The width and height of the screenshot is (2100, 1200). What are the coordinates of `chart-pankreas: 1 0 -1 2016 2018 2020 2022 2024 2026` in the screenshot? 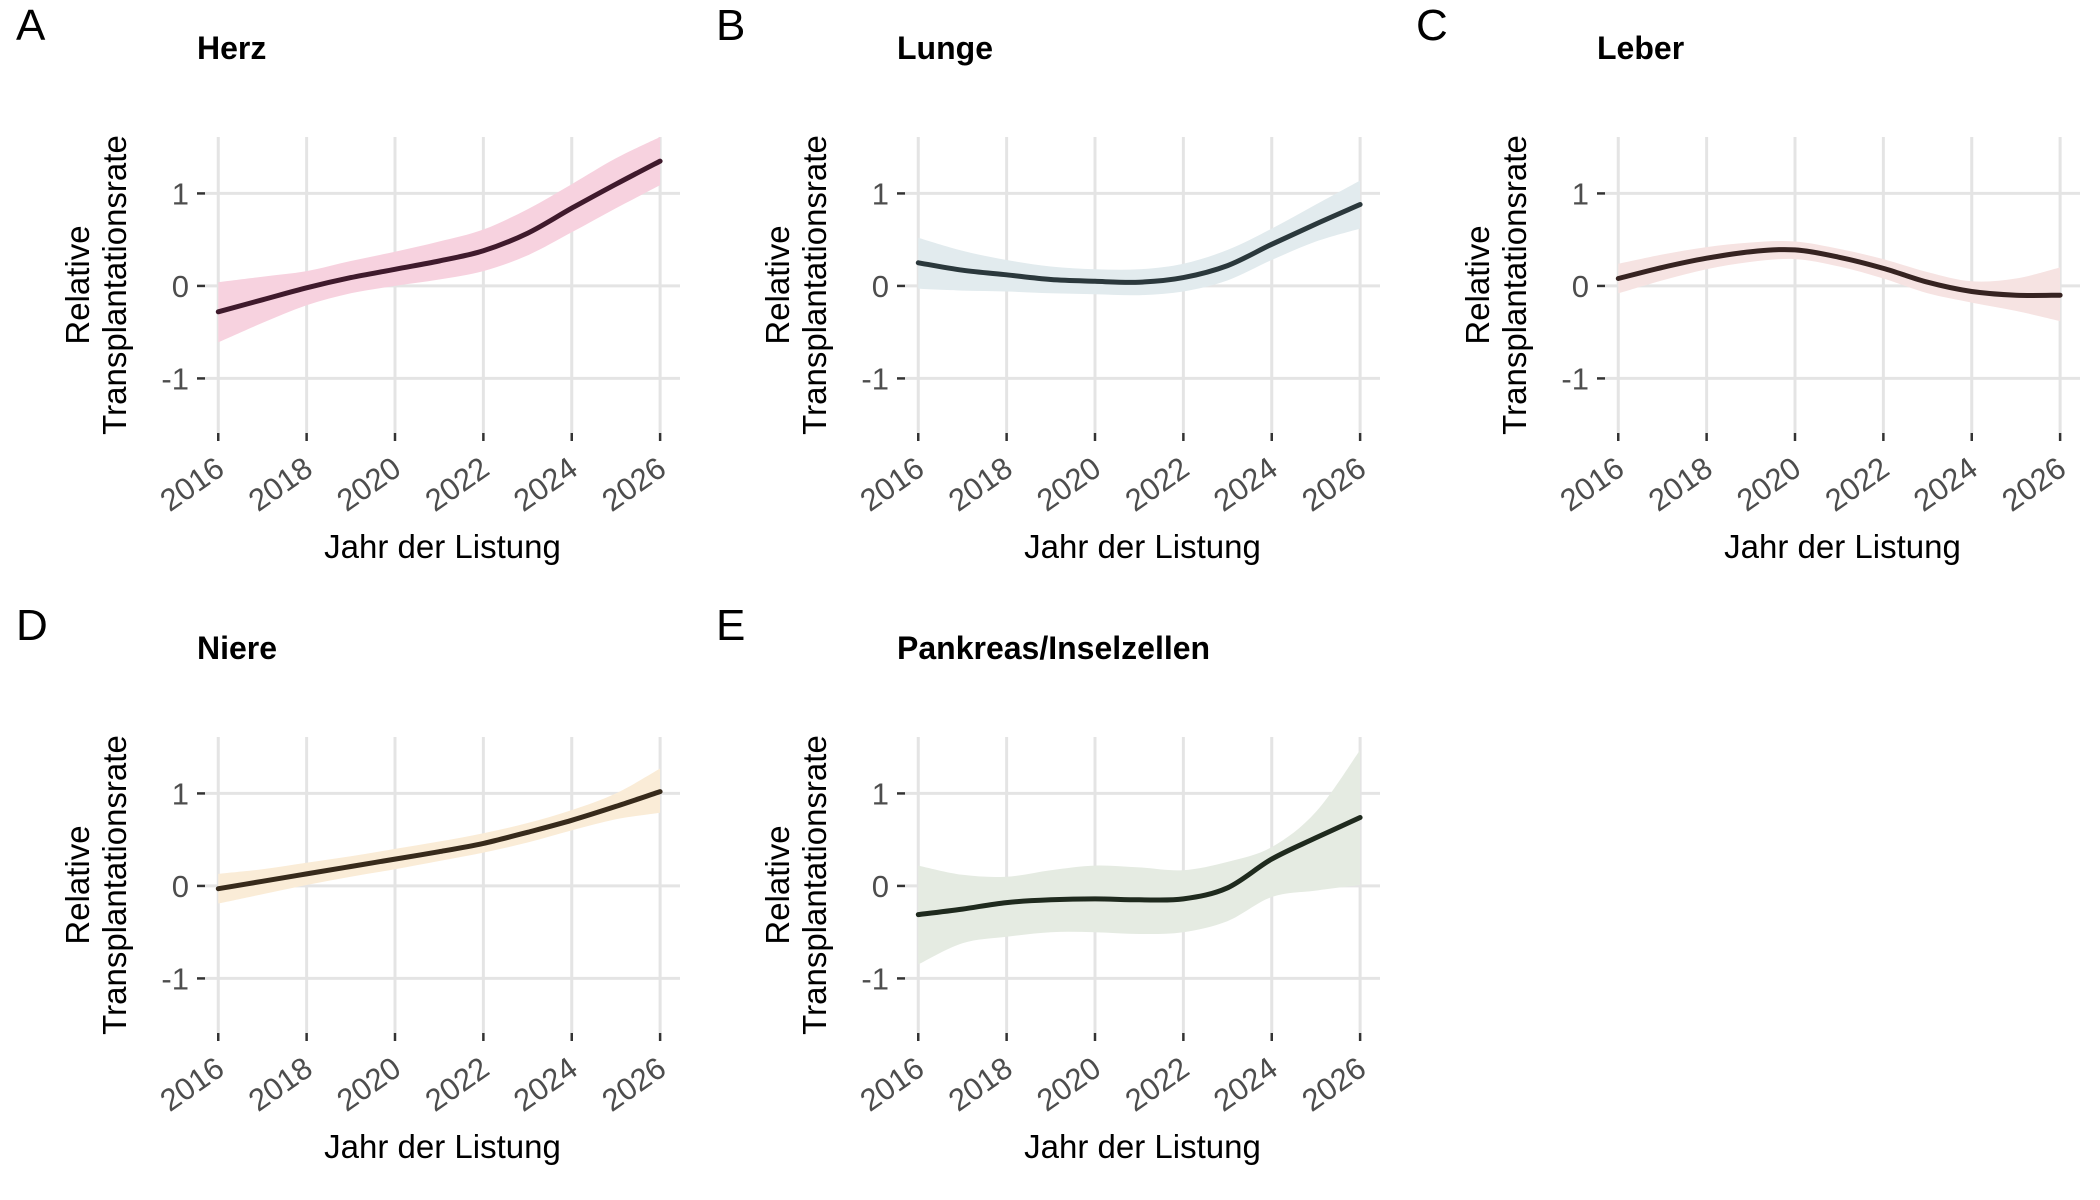 It's located at (1117, 927).